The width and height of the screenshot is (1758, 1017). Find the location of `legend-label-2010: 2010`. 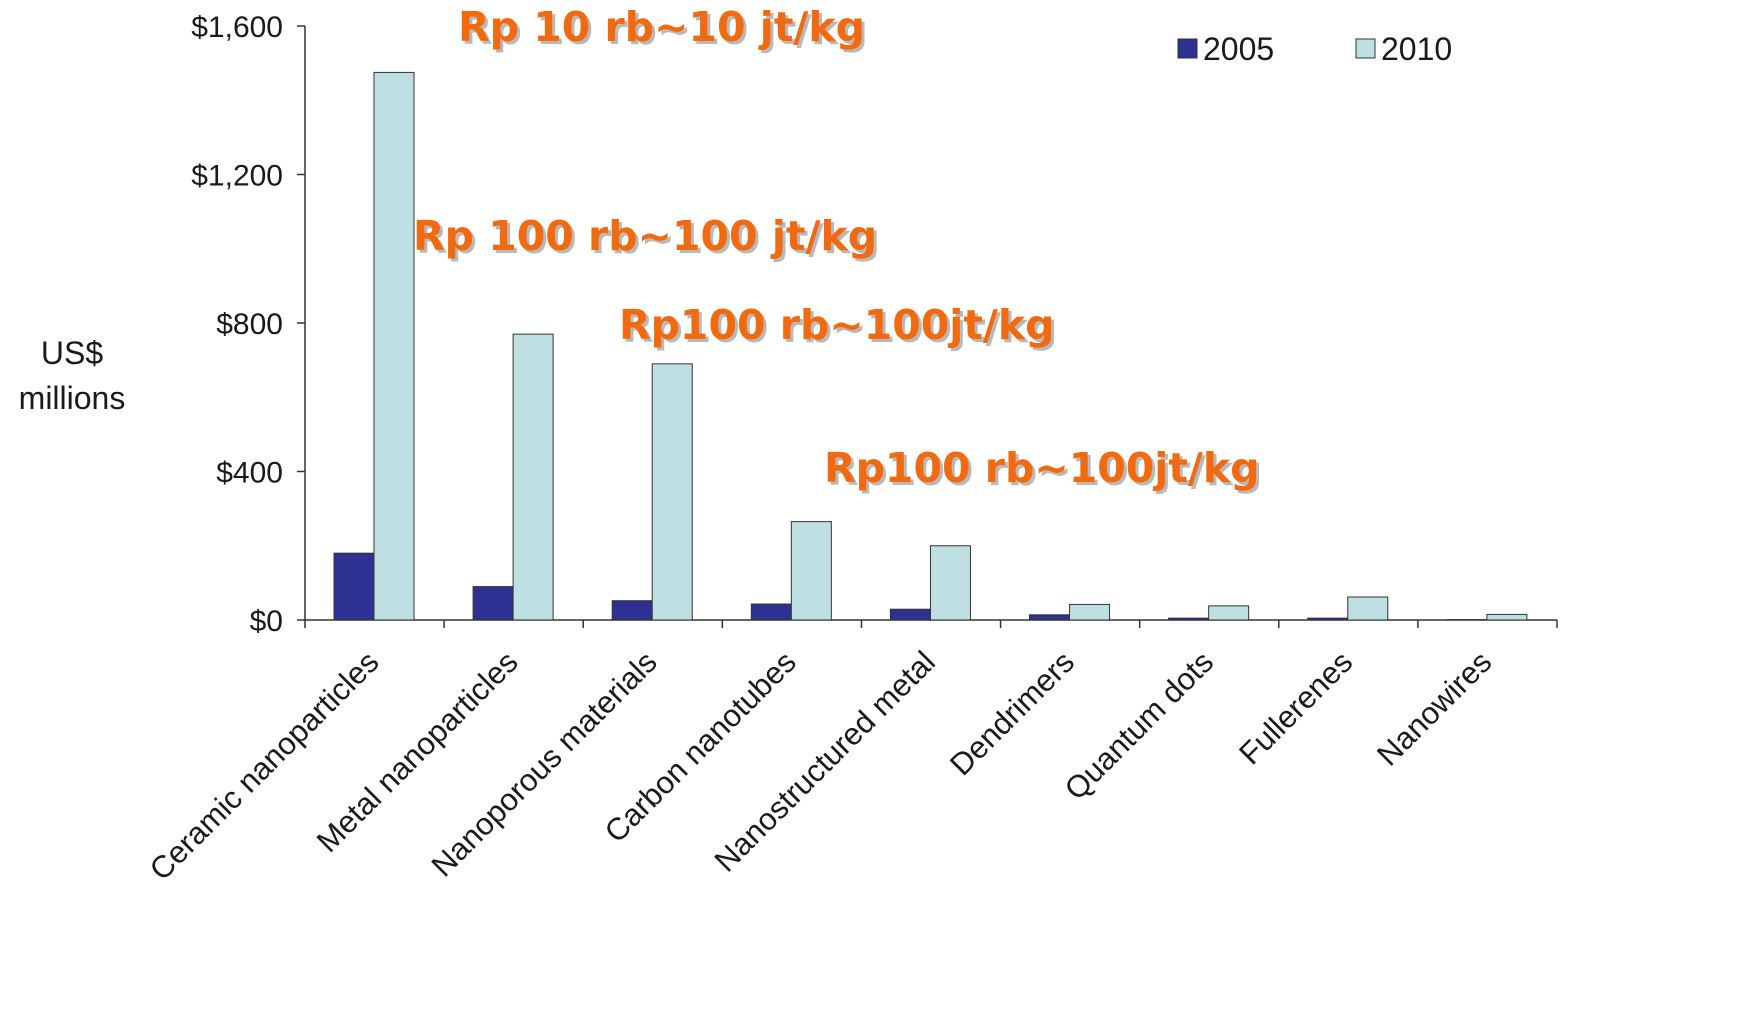

legend-label-2010: 2010 is located at coordinates (1416, 49).